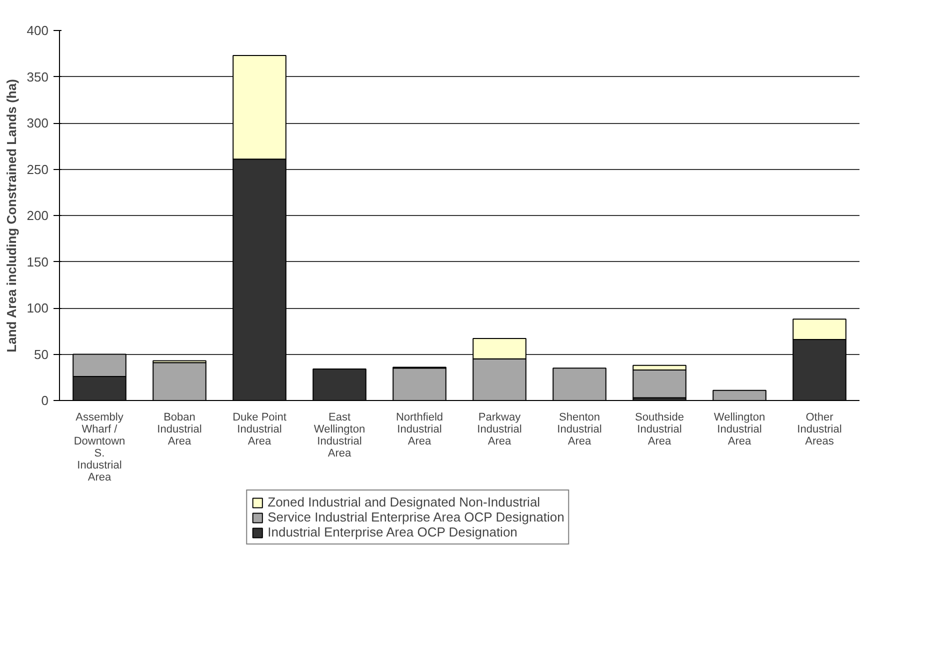 This screenshot has width=945, height=652. What do you see at coordinates (37, 262) in the screenshot?
I see `y-tick-label: 150` at bounding box center [37, 262].